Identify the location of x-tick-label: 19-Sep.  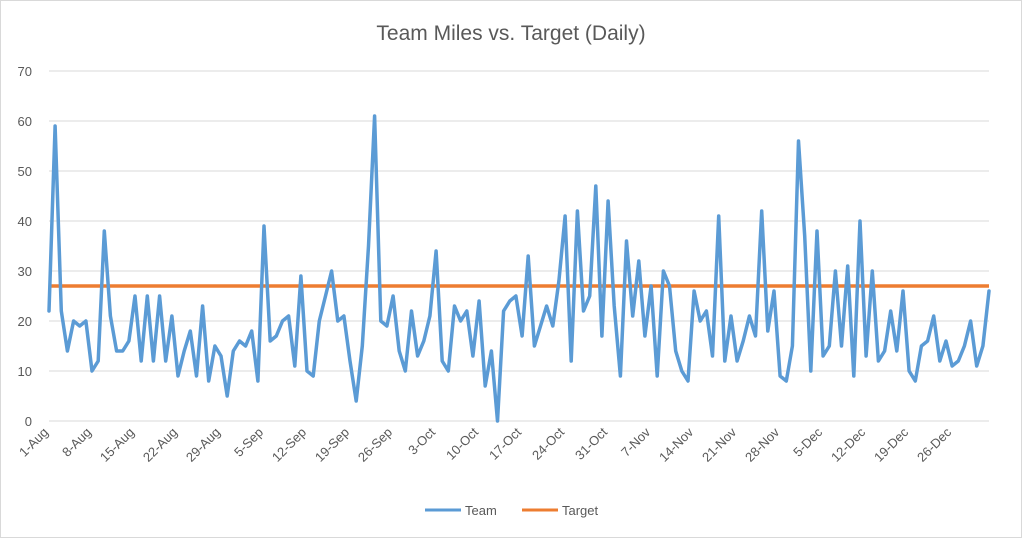
(332, 445).